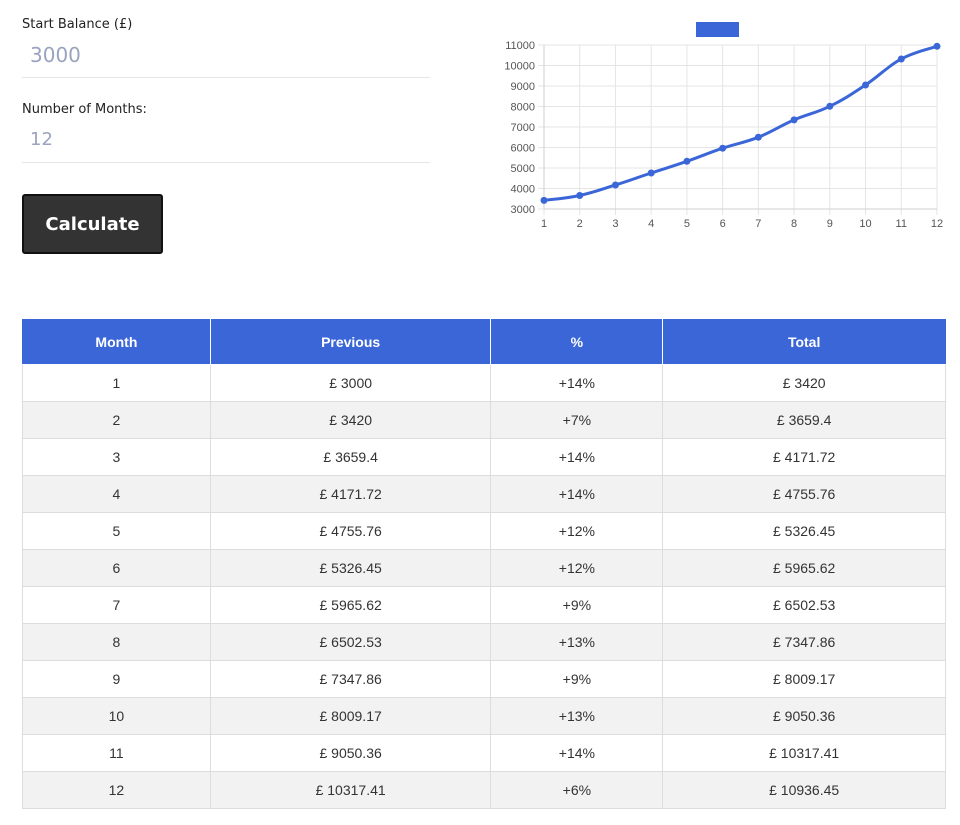 The height and width of the screenshot is (825, 960). What do you see at coordinates (804, 716) in the screenshot?
I see `cell-col-total: £ 9050.36` at bounding box center [804, 716].